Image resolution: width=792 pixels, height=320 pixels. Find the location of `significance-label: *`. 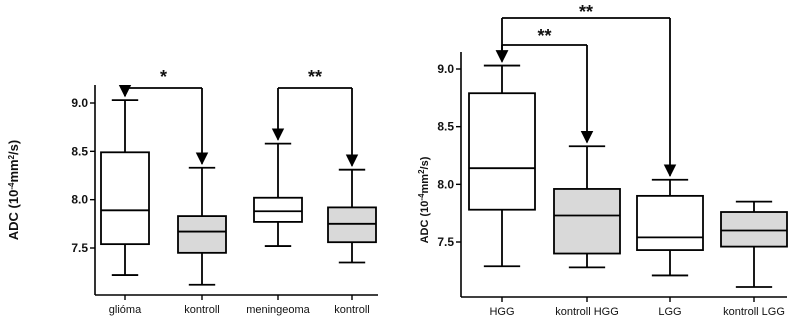

significance-label: * is located at coordinates (163, 77).